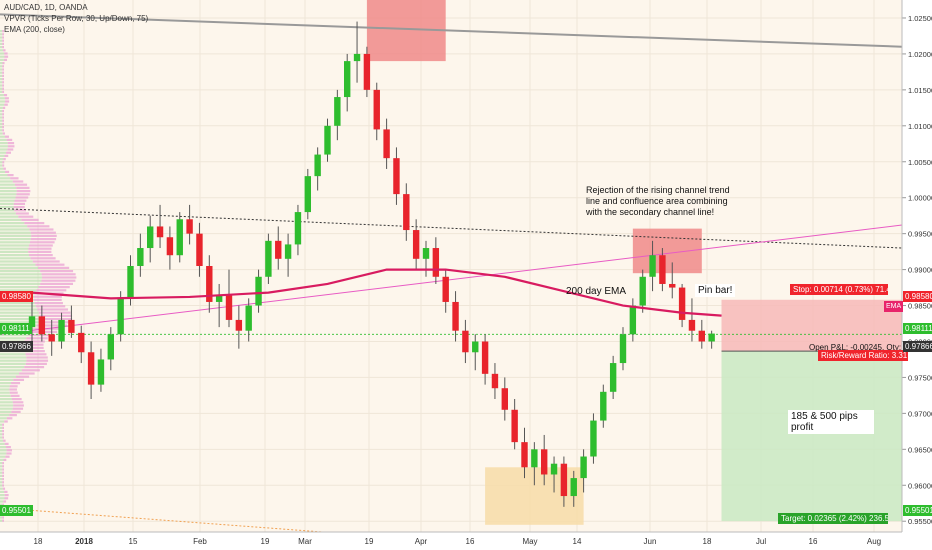 The width and height of the screenshot is (932, 550). Describe the element at coordinates (596, 291) in the screenshot. I see `ema-annotation: 200 day EMA` at that location.